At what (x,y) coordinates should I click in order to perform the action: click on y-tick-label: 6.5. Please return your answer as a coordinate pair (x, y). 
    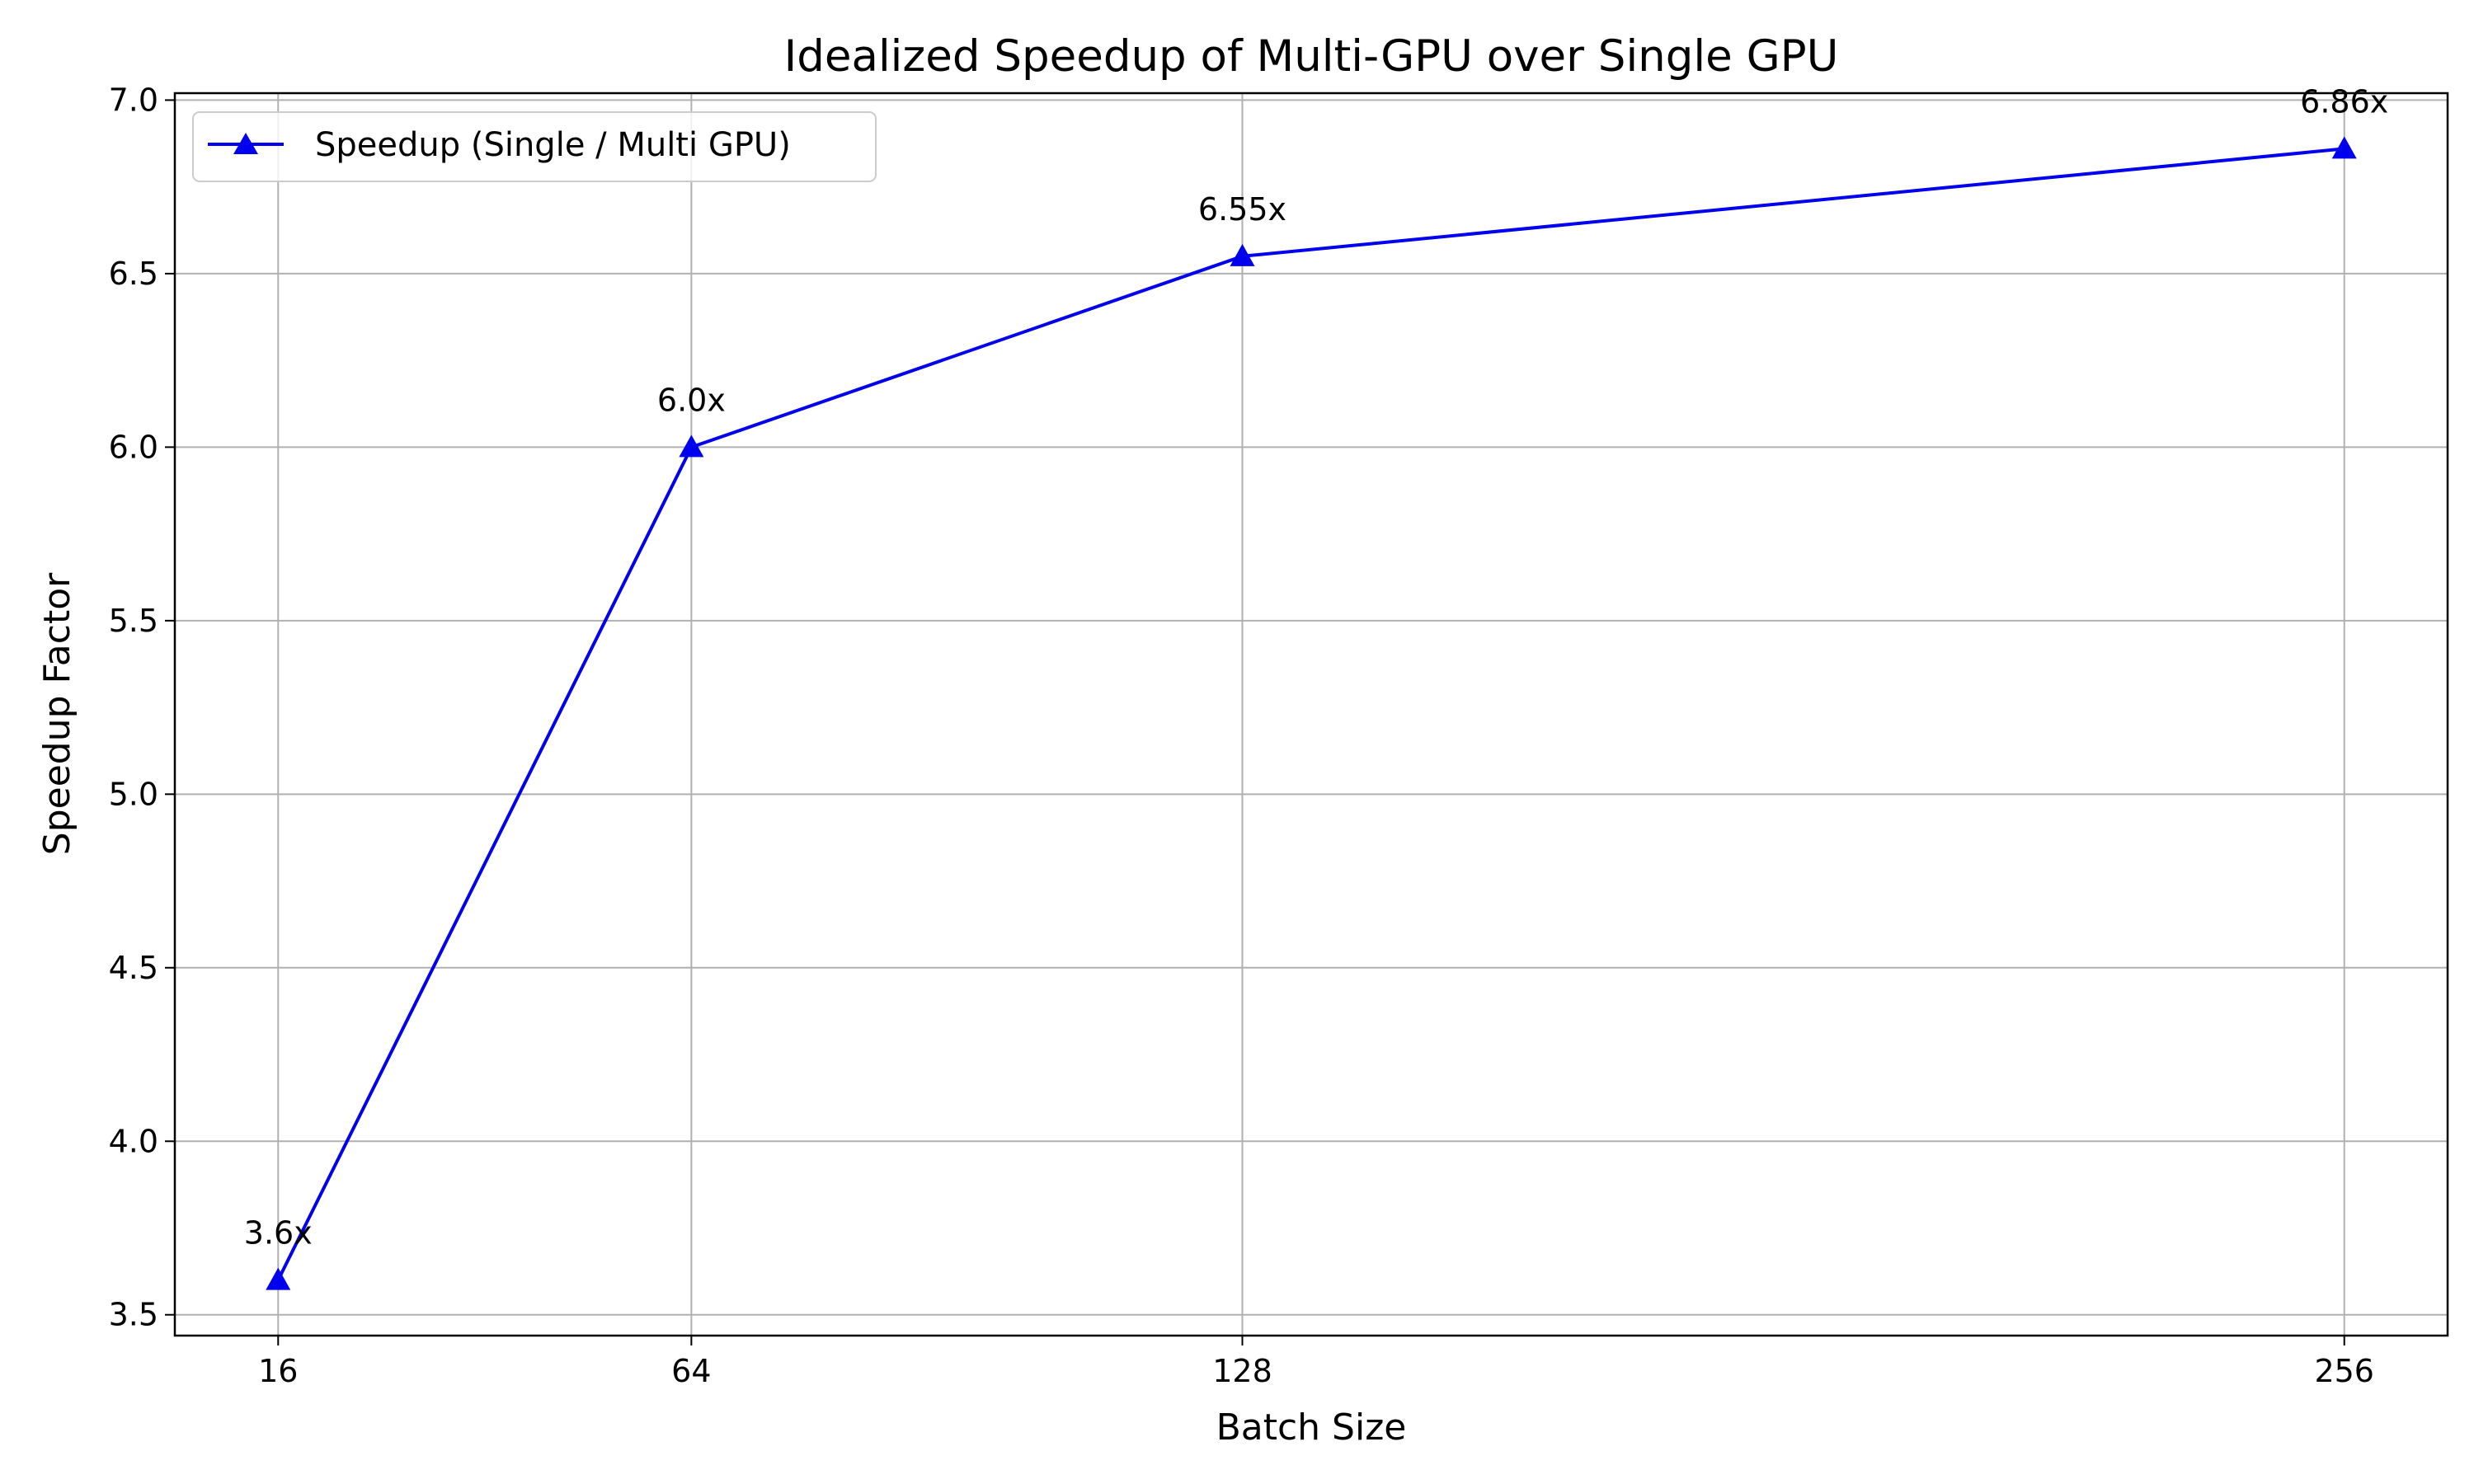
    Looking at the image, I should click on (133, 274).